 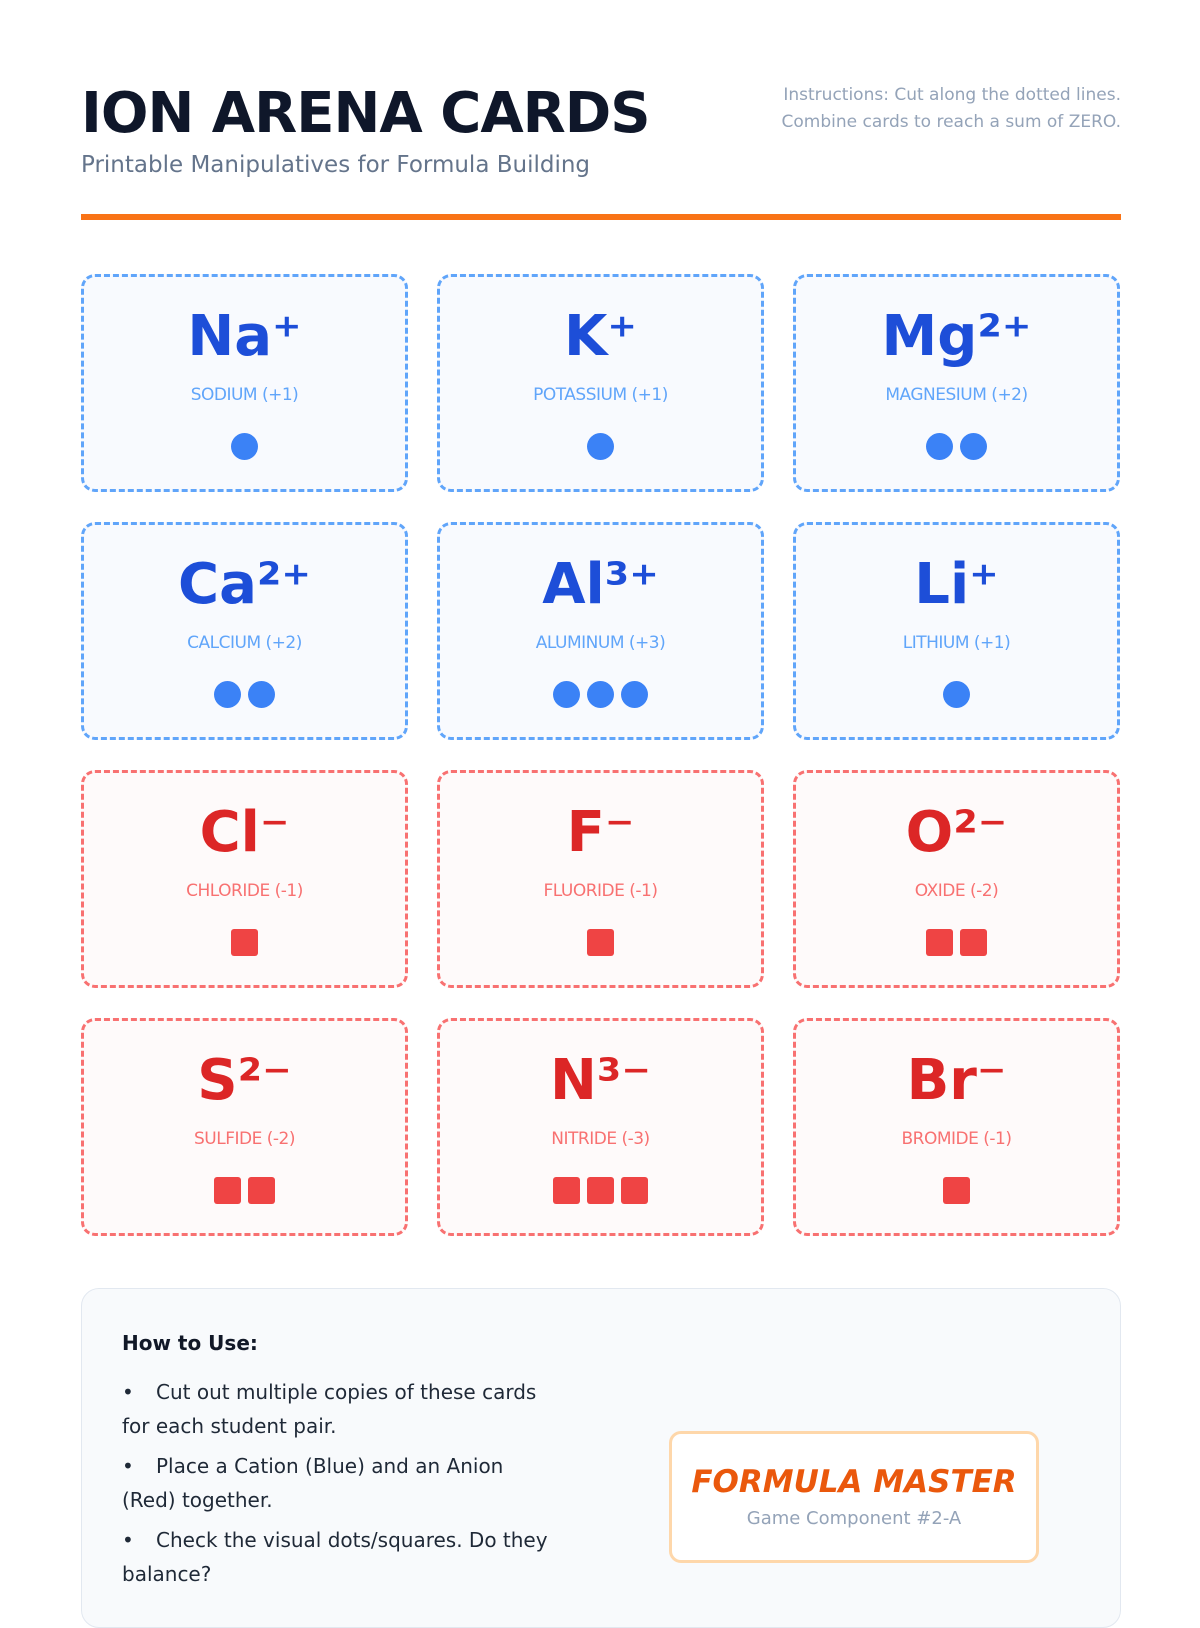 I want to click on ion-name: ALUMINUM (+3), so click(x=600, y=643).